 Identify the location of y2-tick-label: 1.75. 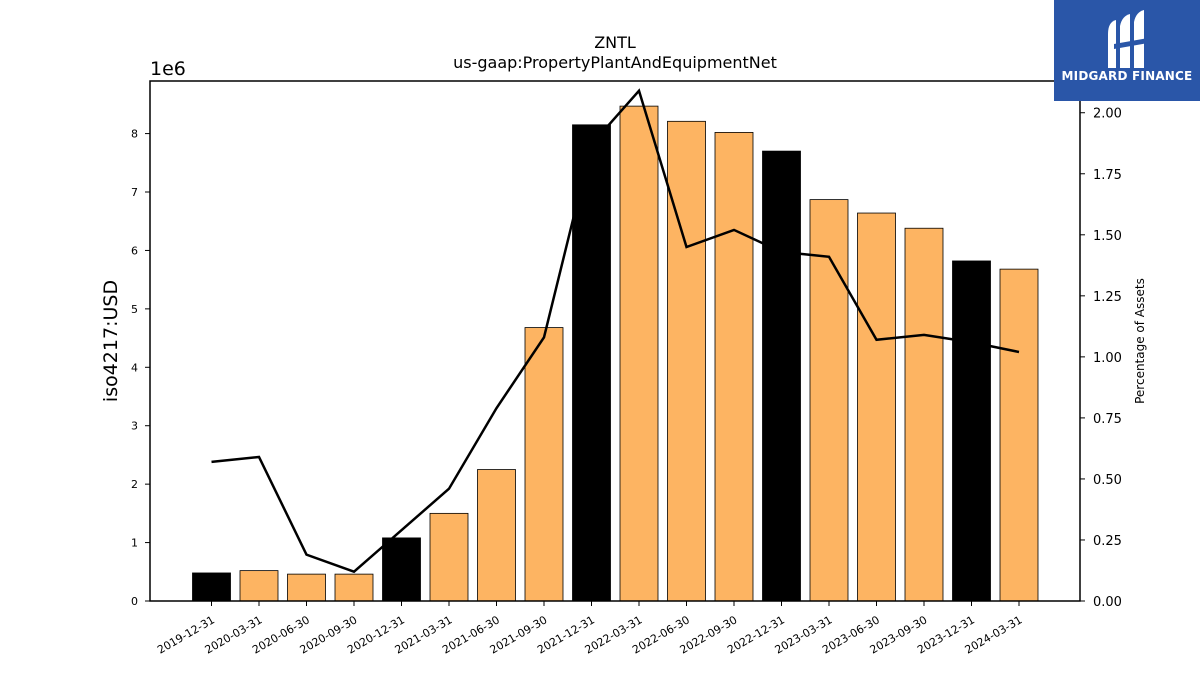
(1107, 175).